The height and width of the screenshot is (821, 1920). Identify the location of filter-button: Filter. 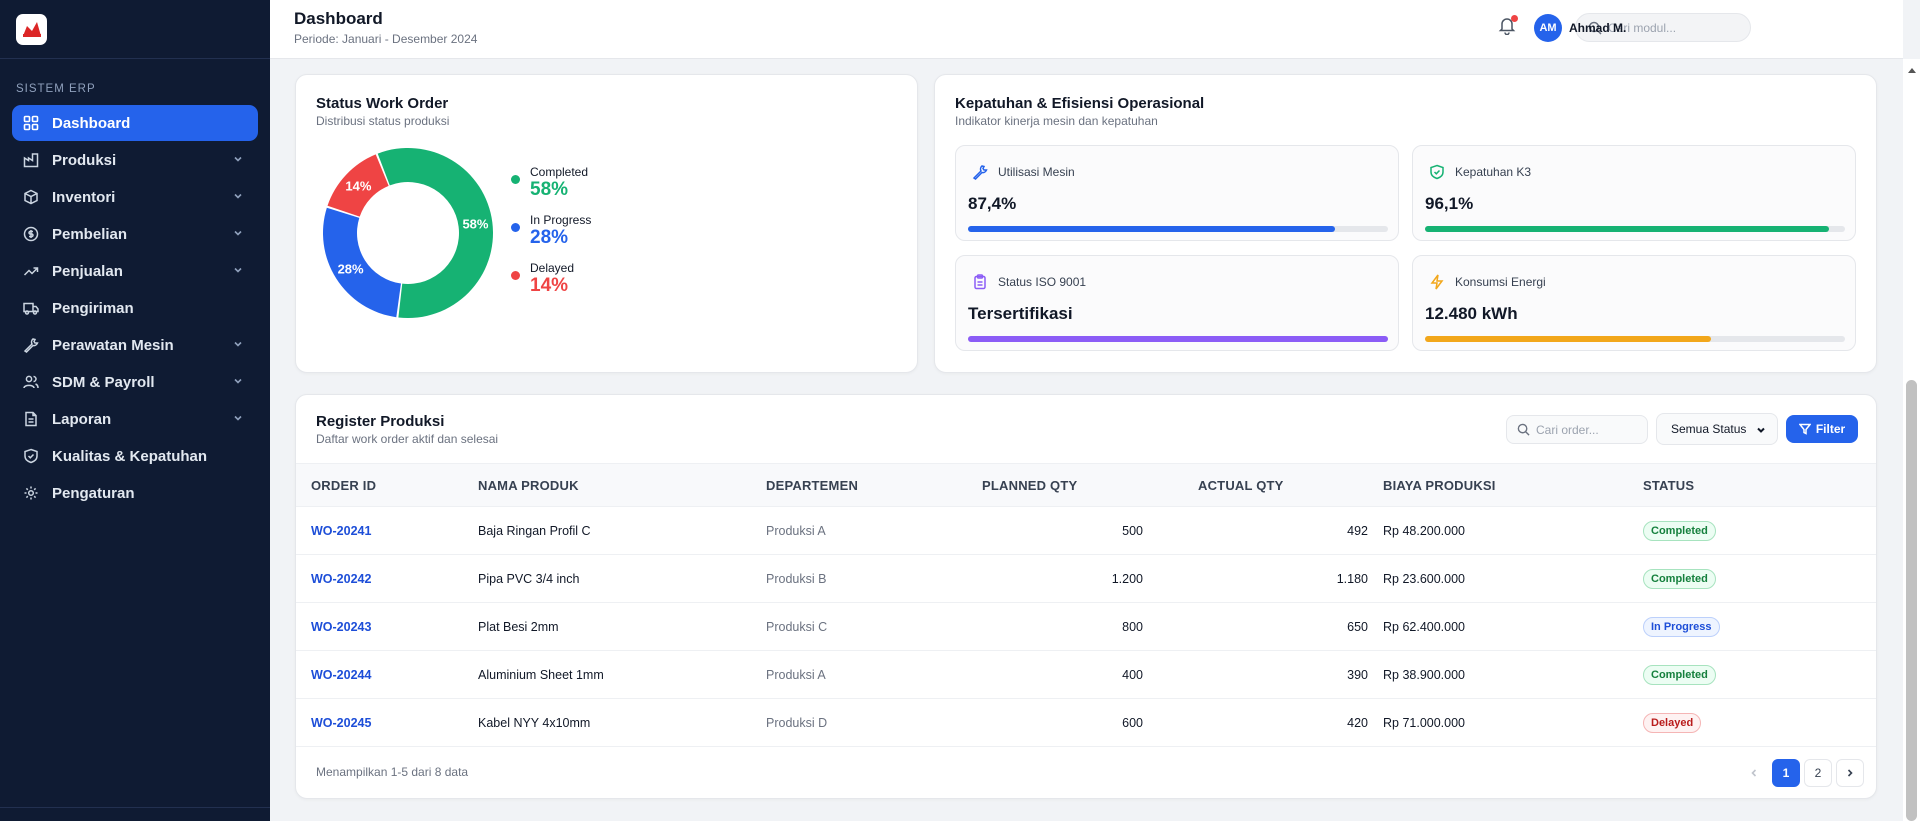
(1822, 429).